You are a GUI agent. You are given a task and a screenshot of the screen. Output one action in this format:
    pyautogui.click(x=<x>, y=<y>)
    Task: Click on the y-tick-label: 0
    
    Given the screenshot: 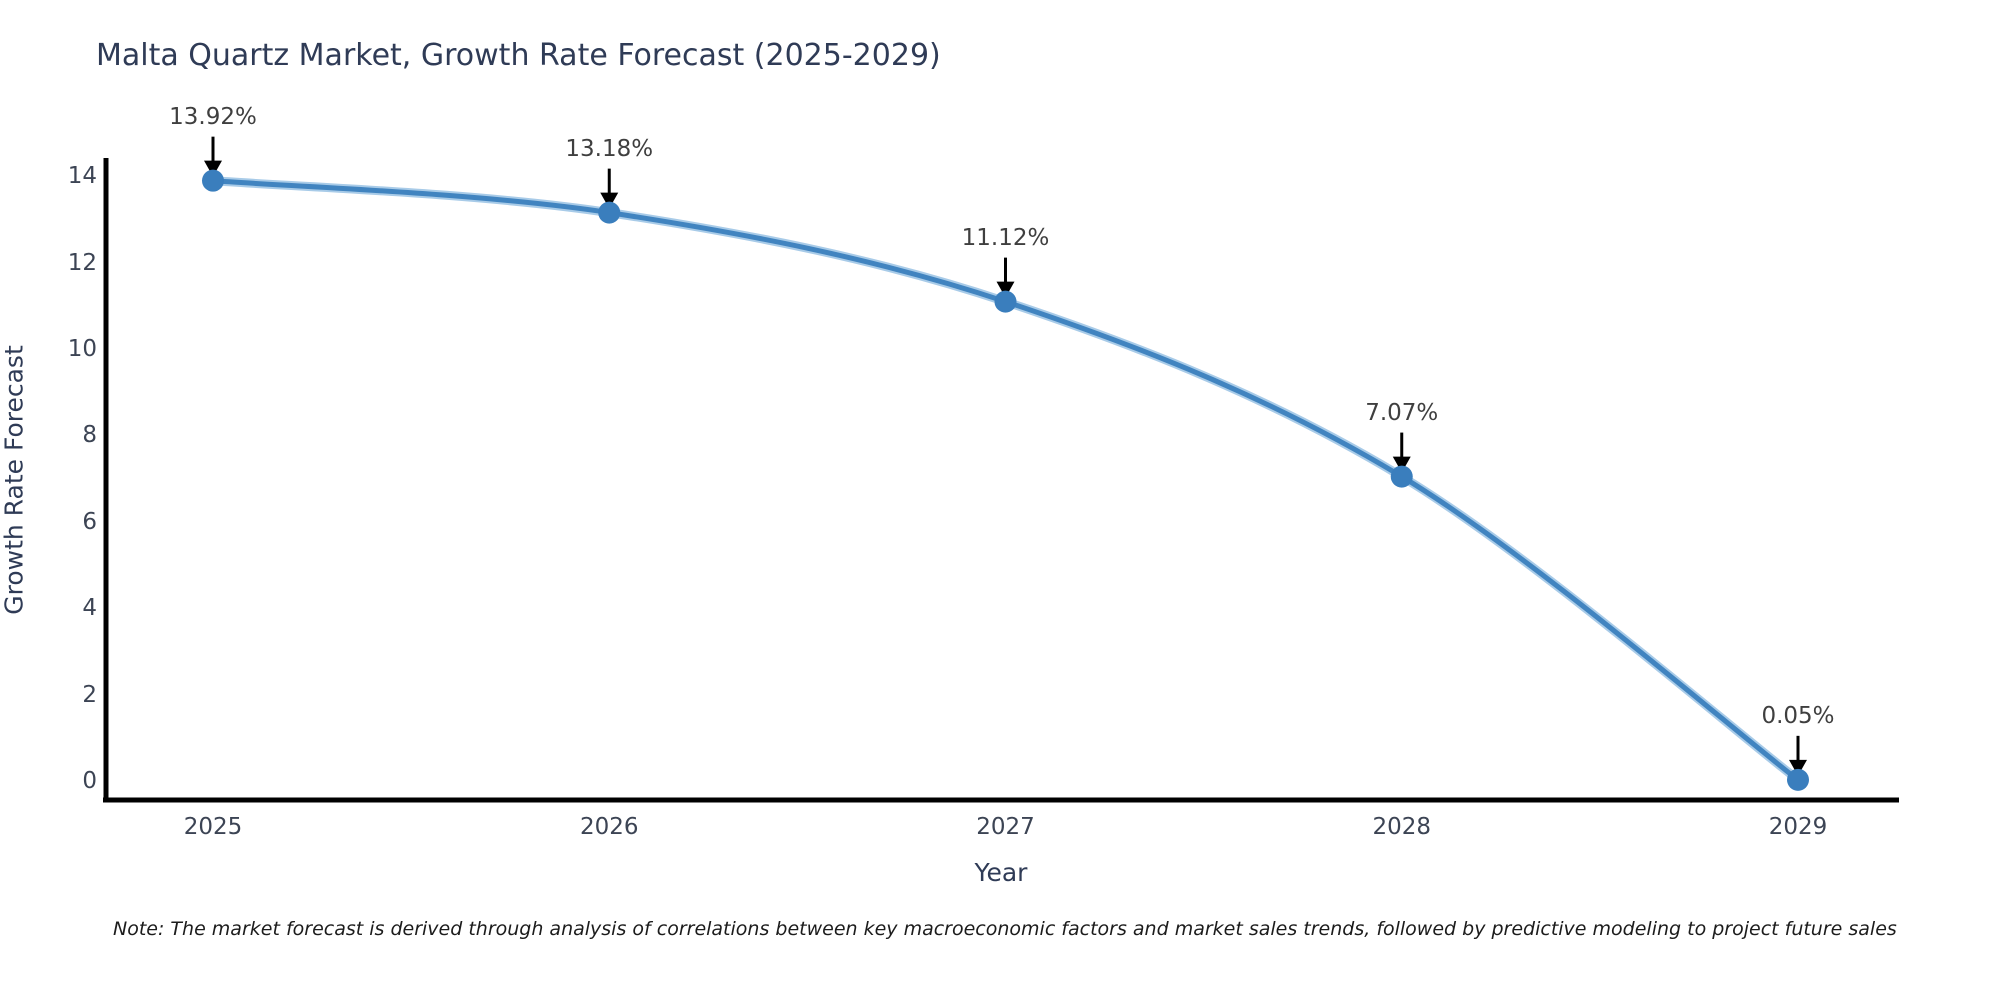 What is the action you would take?
    pyautogui.click(x=89, y=781)
    